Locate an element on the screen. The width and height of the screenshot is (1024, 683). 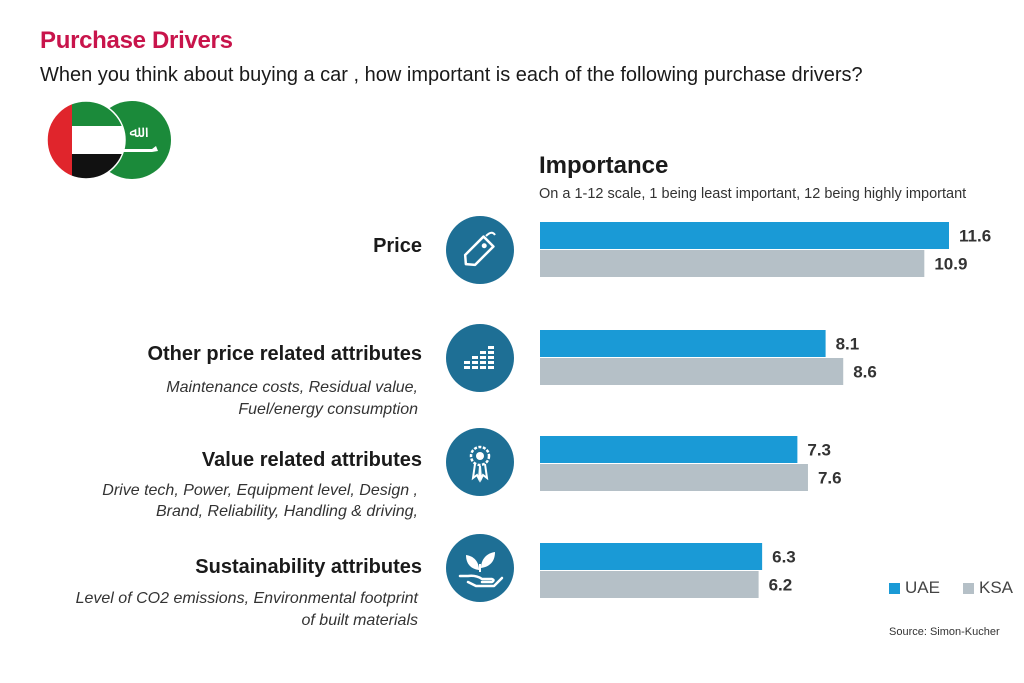
award-ribbon-icon is located at coordinates (480, 462).